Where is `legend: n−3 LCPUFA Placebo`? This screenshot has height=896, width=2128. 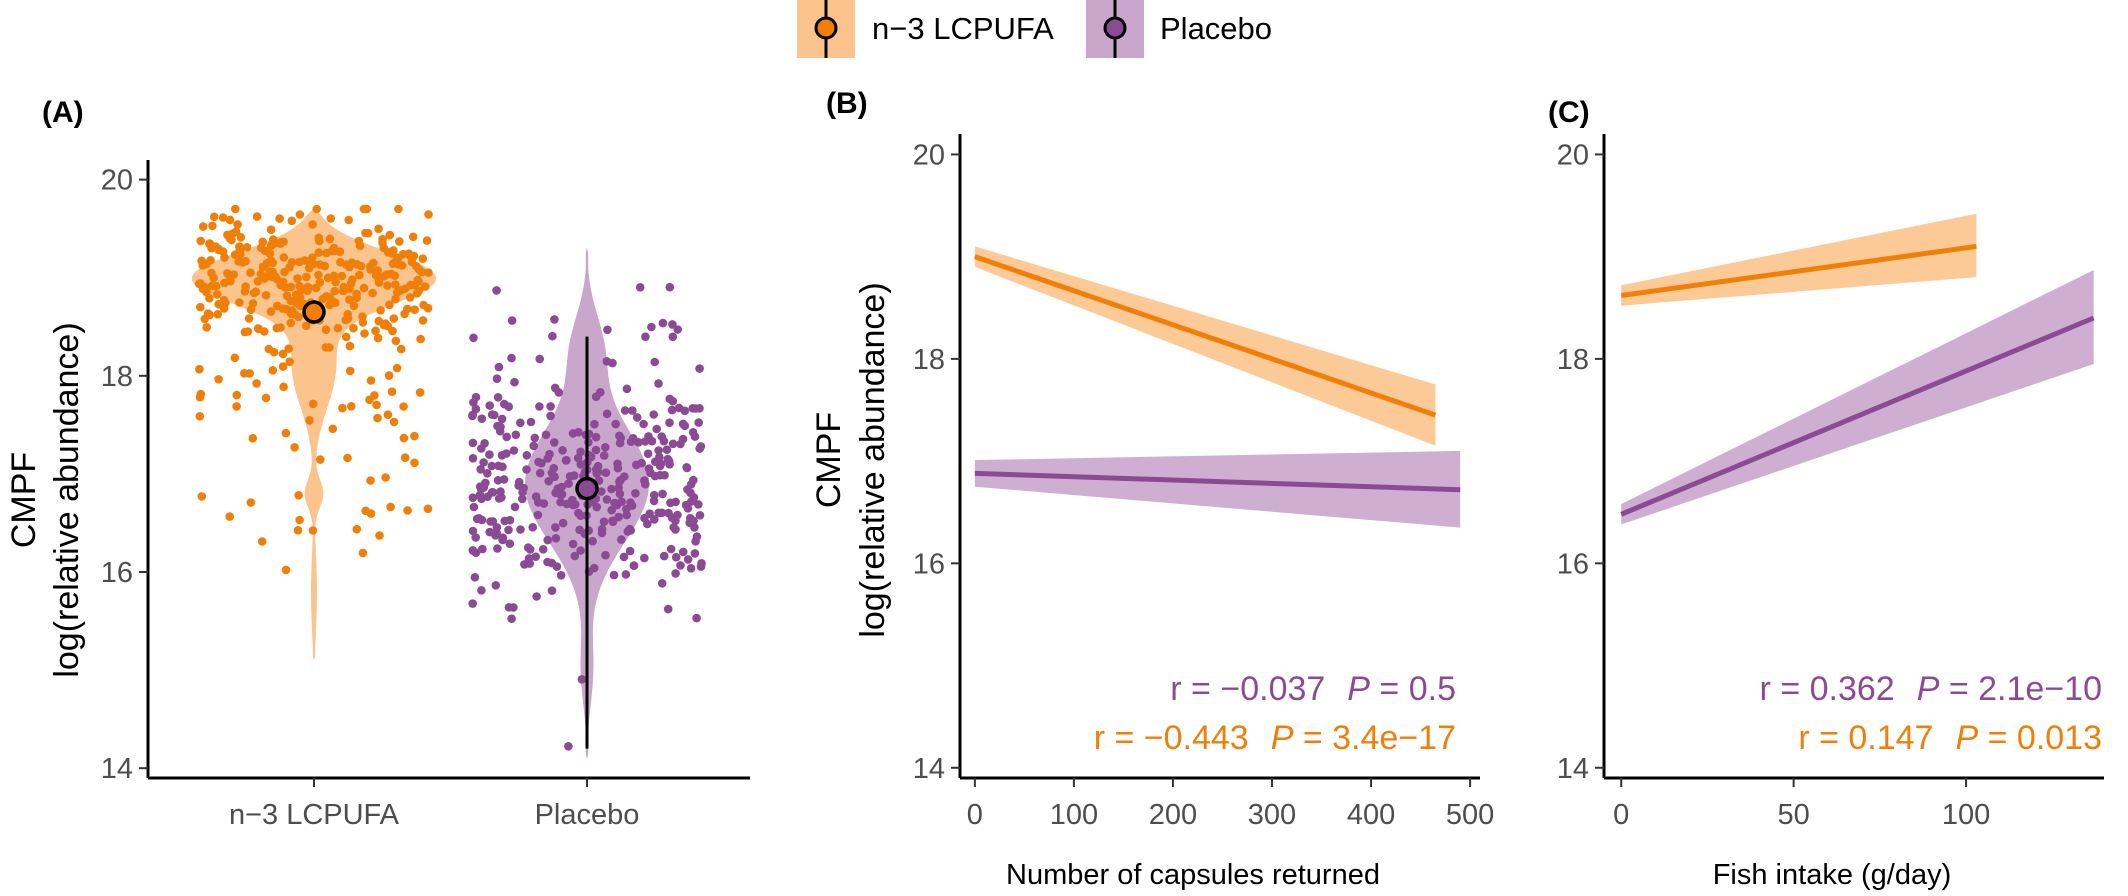 legend: n−3 LCPUFA Placebo is located at coordinates (1034, 29).